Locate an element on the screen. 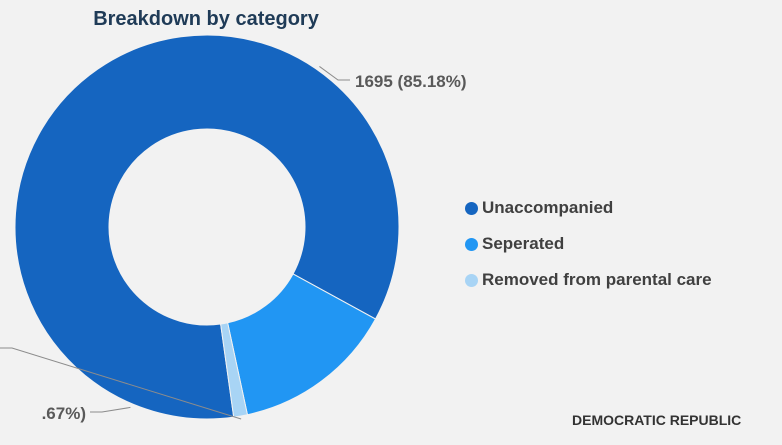  leader-line-seperated is located at coordinates (110, 409).